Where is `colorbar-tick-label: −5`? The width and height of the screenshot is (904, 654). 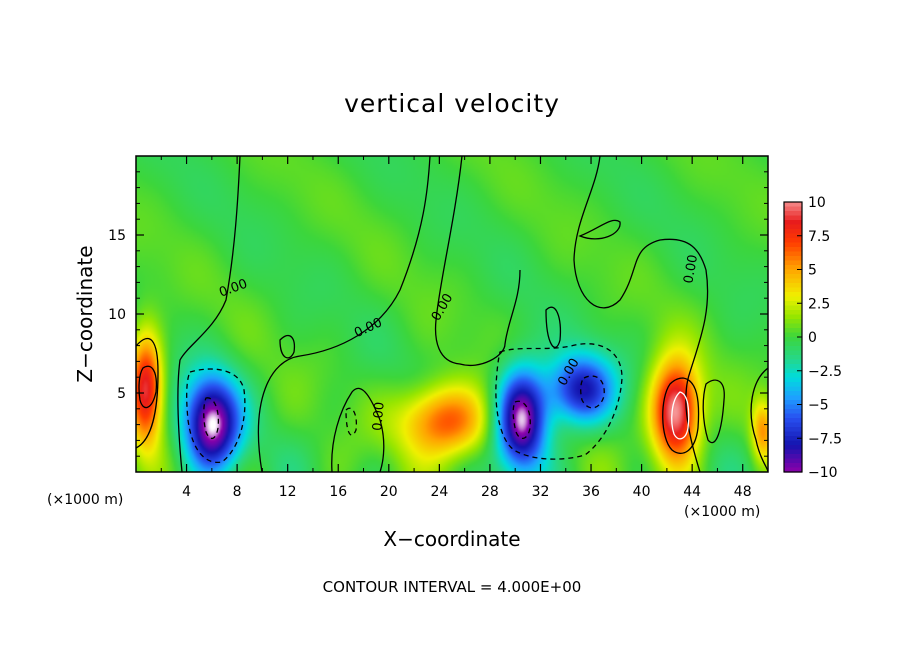
colorbar-tick-label: −5 is located at coordinates (818, 406).